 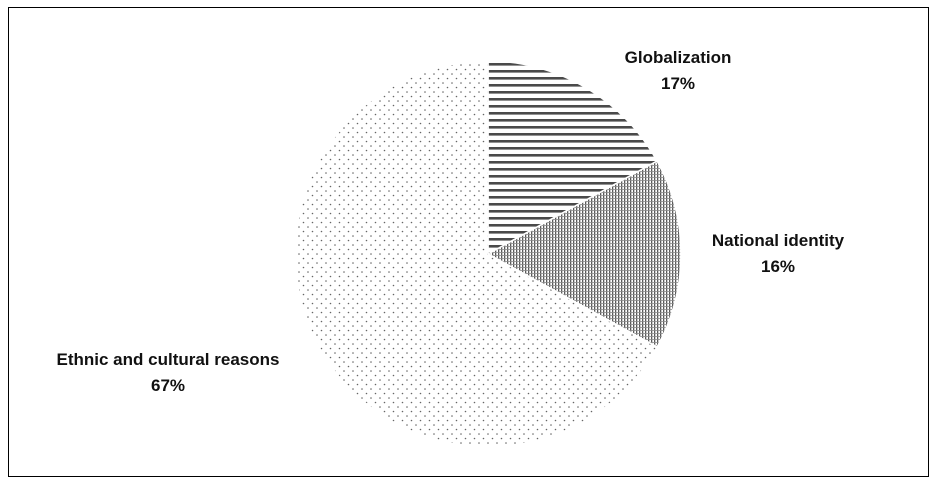 What do you see at coordinates (168, 385) in the screenshot?
I see `slice-value-ethnic-and-cultural-reasons: 67%` at bounding box center [168, 385].